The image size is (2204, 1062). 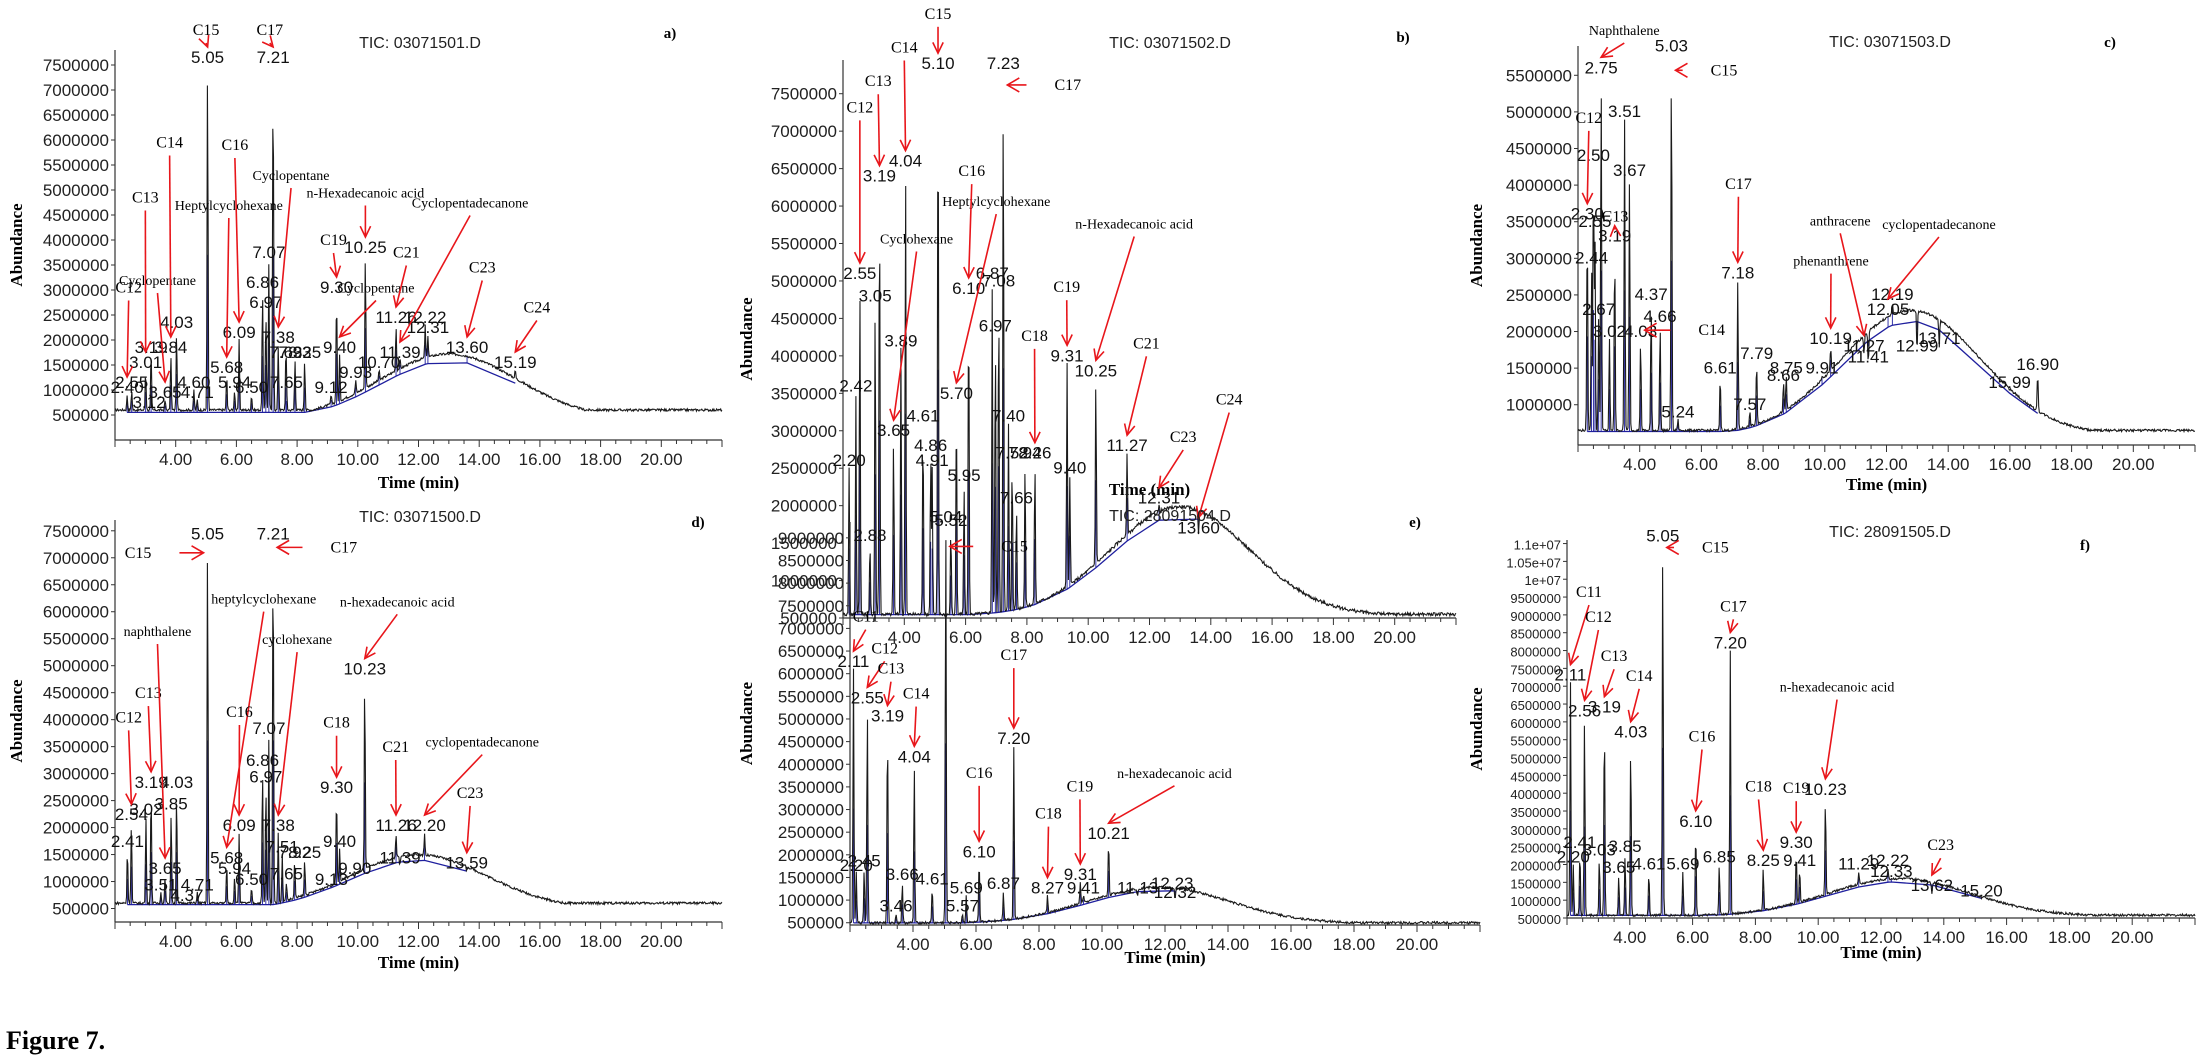 What do you see at coordinates (661, 459) in the screenshot?
I see `x-tick-label: 20.00` at bounding box center [661, 459].